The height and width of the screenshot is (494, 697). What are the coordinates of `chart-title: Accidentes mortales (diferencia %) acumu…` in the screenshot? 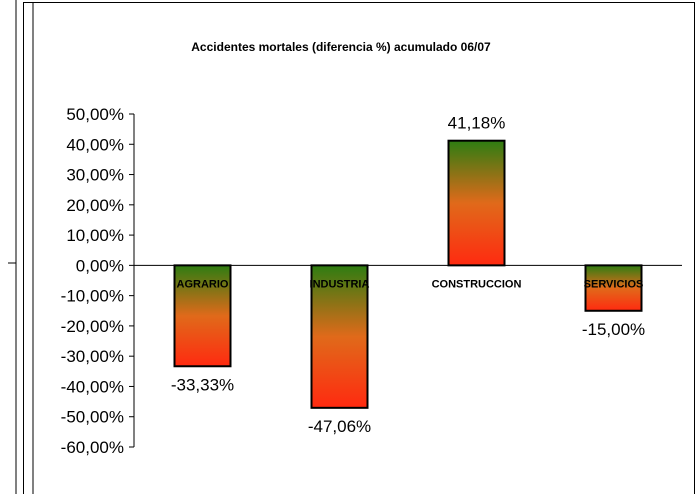 It's located at (341, 47).